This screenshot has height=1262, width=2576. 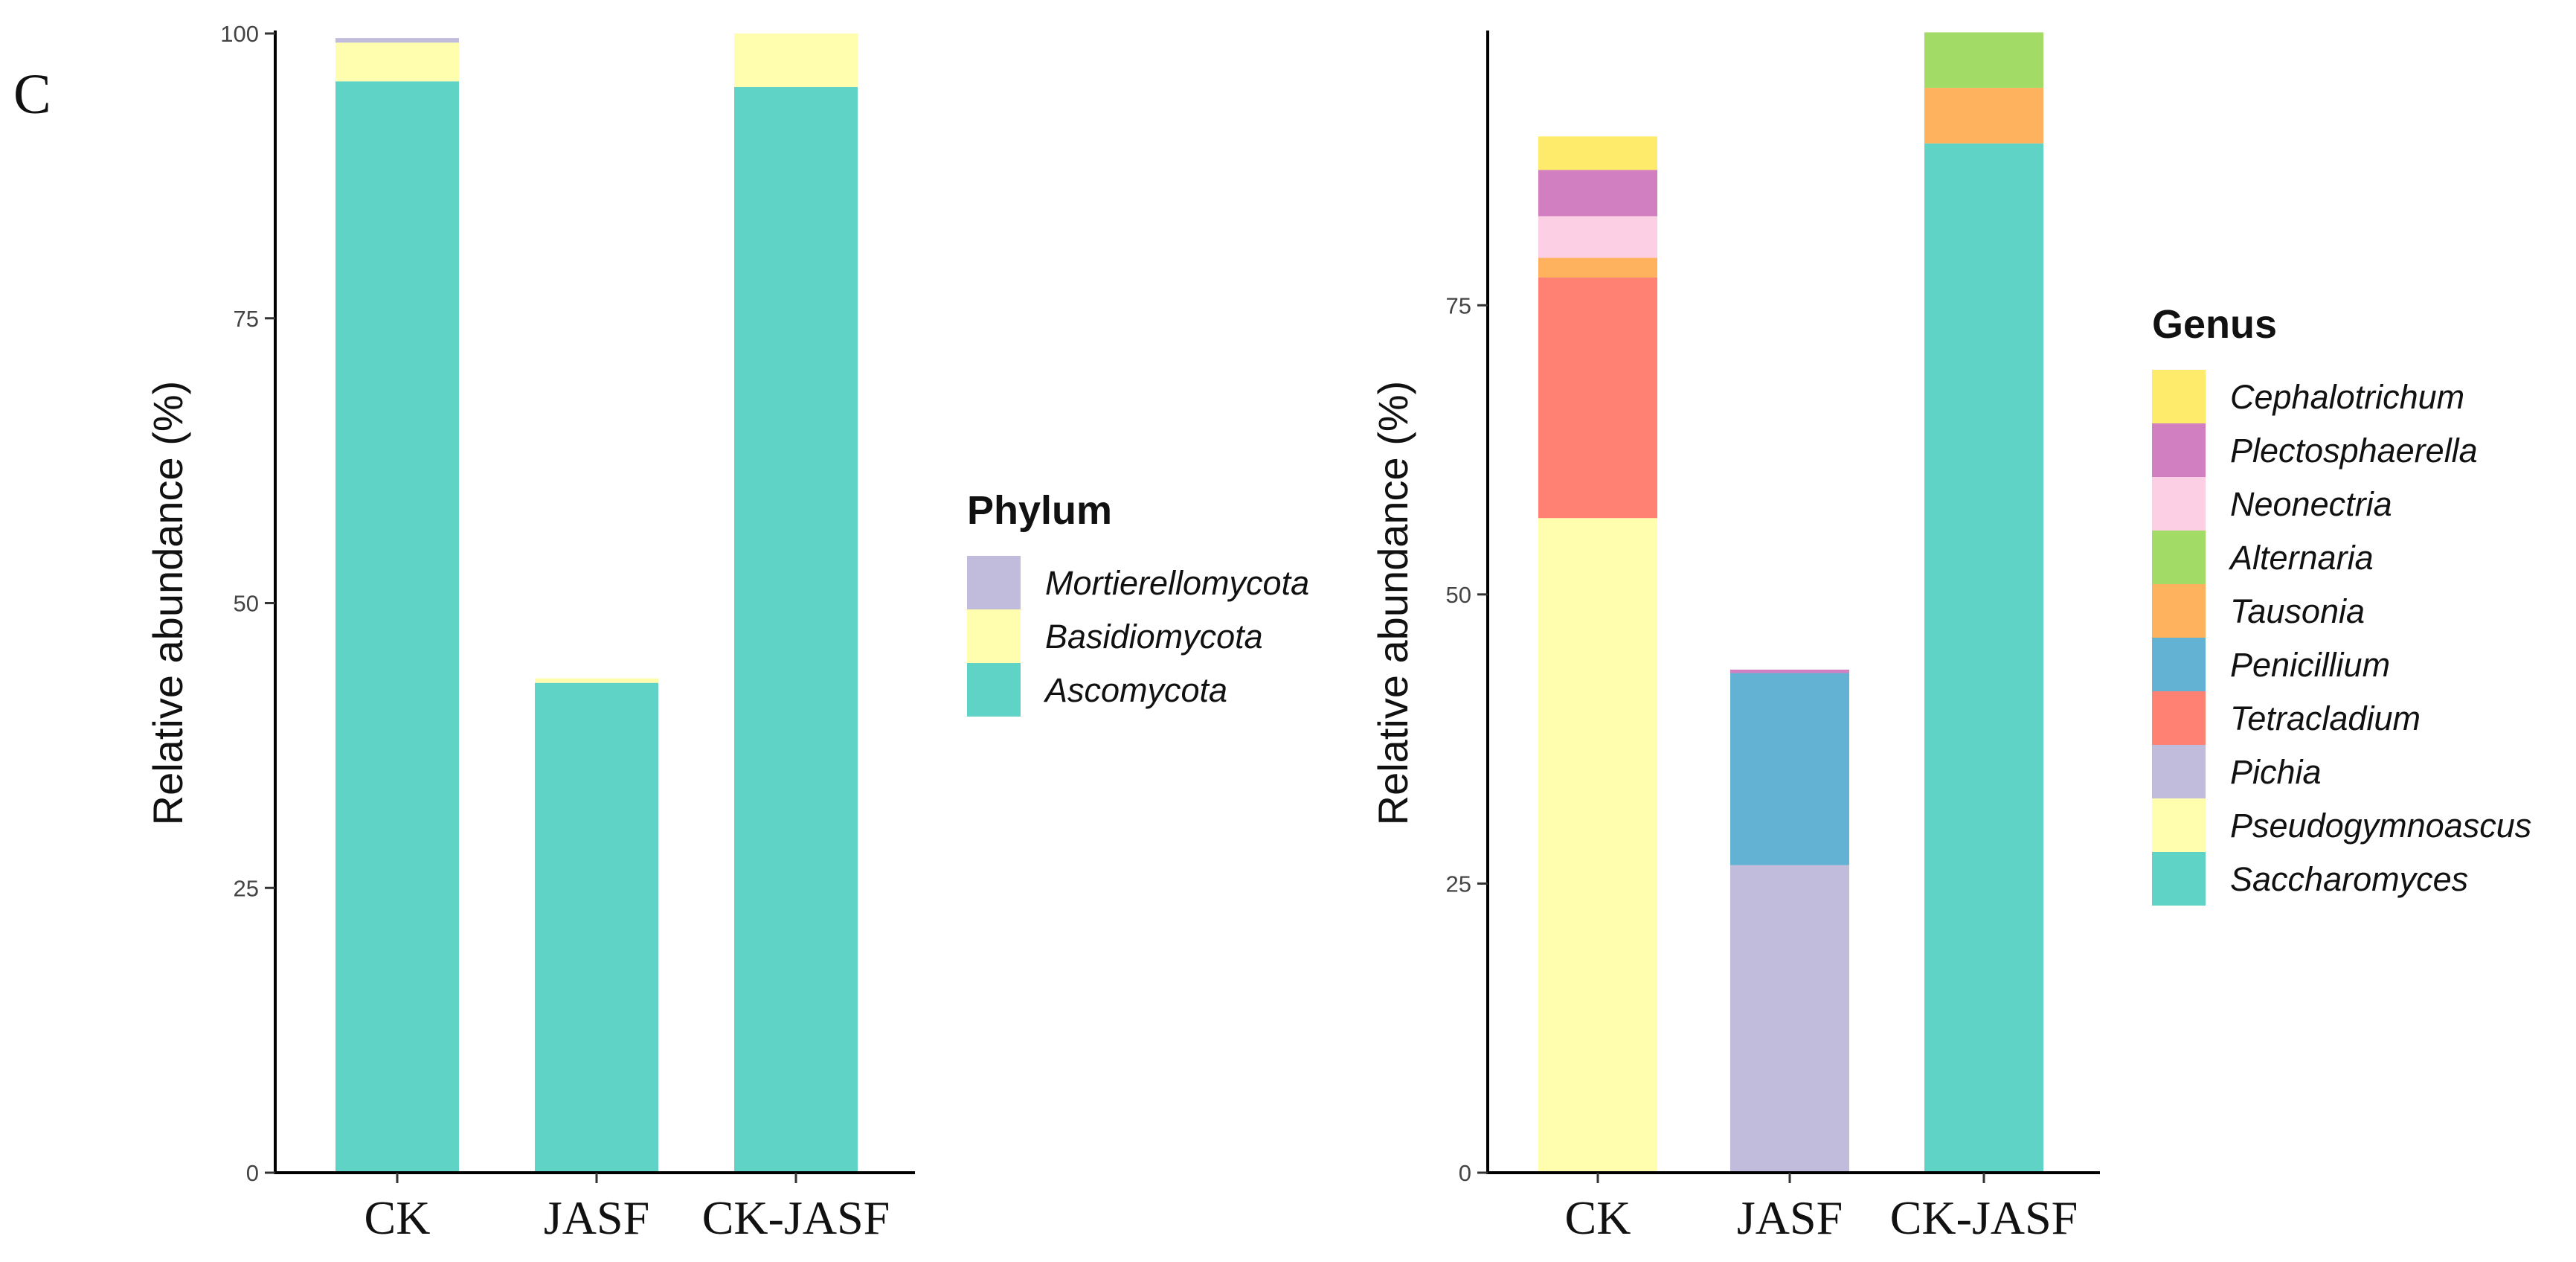 I want to click on chart1-bar-jasf-basidiomycota, so click(x=596, y=680).